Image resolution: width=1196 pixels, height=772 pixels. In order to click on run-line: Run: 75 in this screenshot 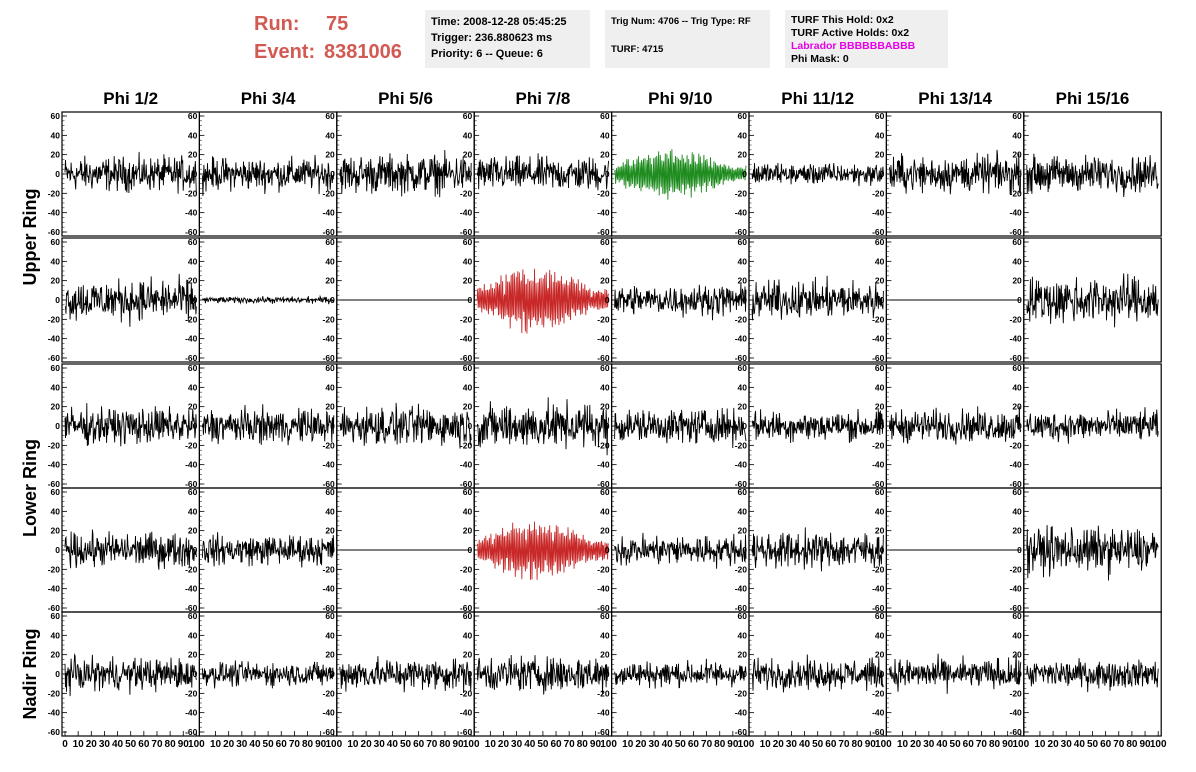, I will do `click(328, 24)`.